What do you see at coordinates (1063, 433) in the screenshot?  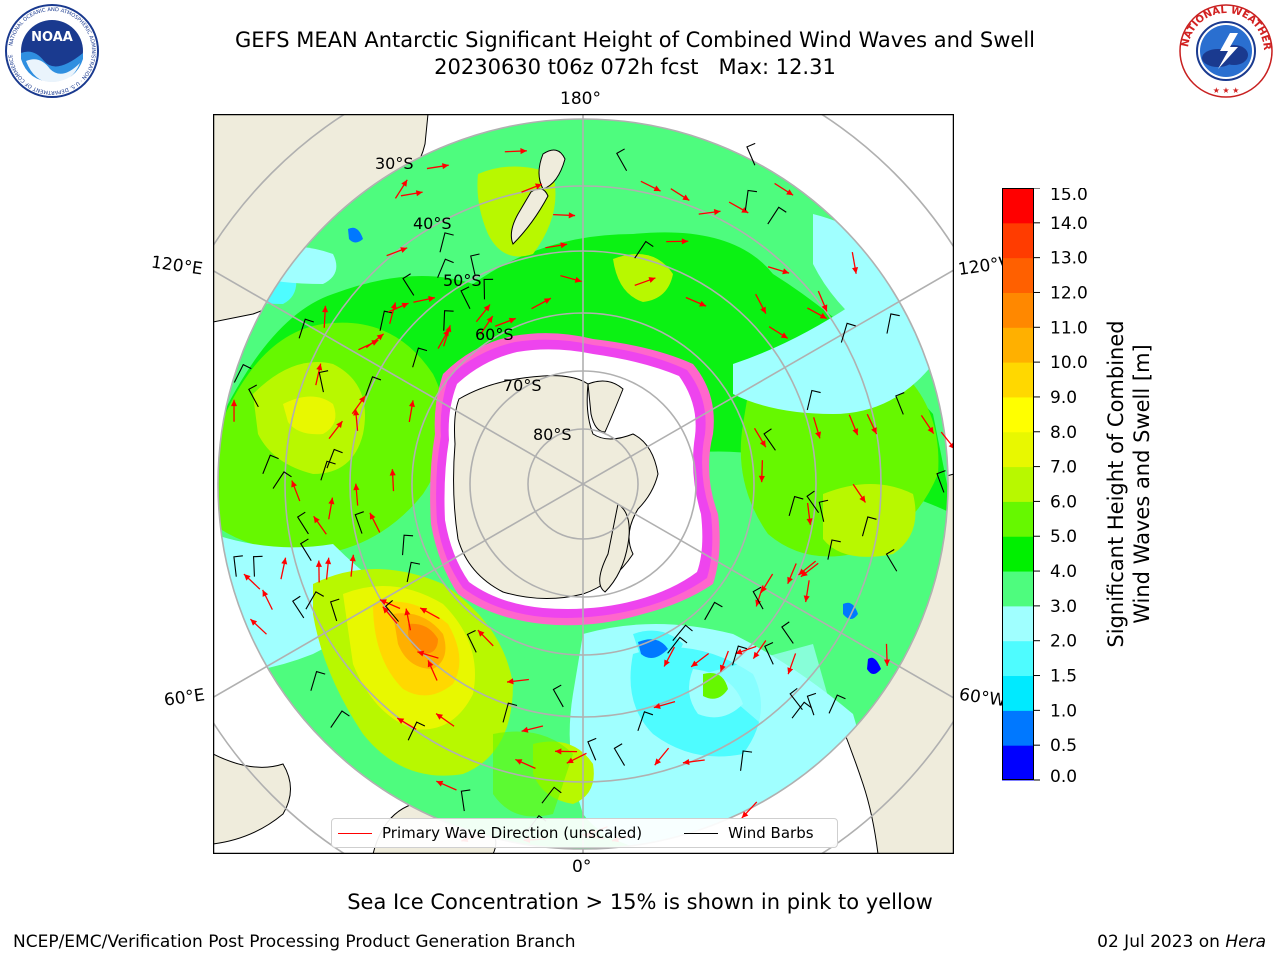 I see `colorbar-tick-label: 8.0` at bounding box center [1063, 433].